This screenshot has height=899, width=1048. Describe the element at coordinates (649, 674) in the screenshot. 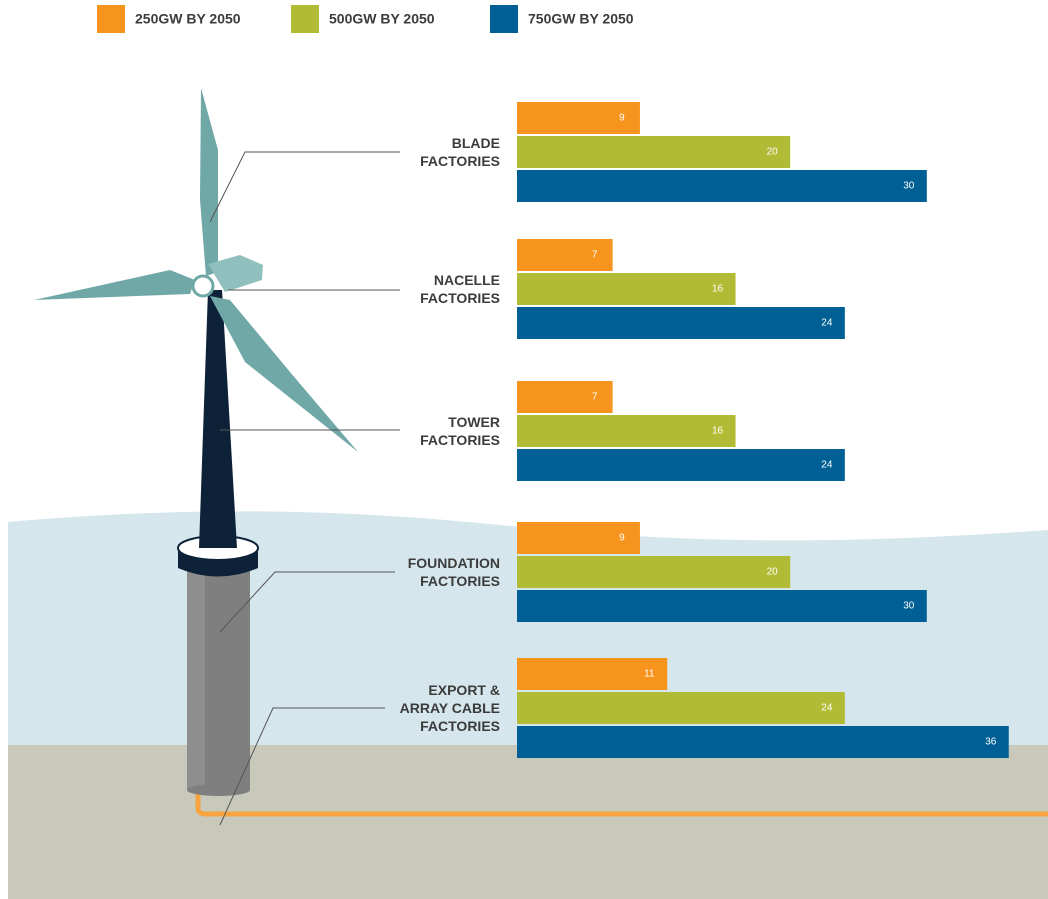

I see `value-label: 11` at that location.